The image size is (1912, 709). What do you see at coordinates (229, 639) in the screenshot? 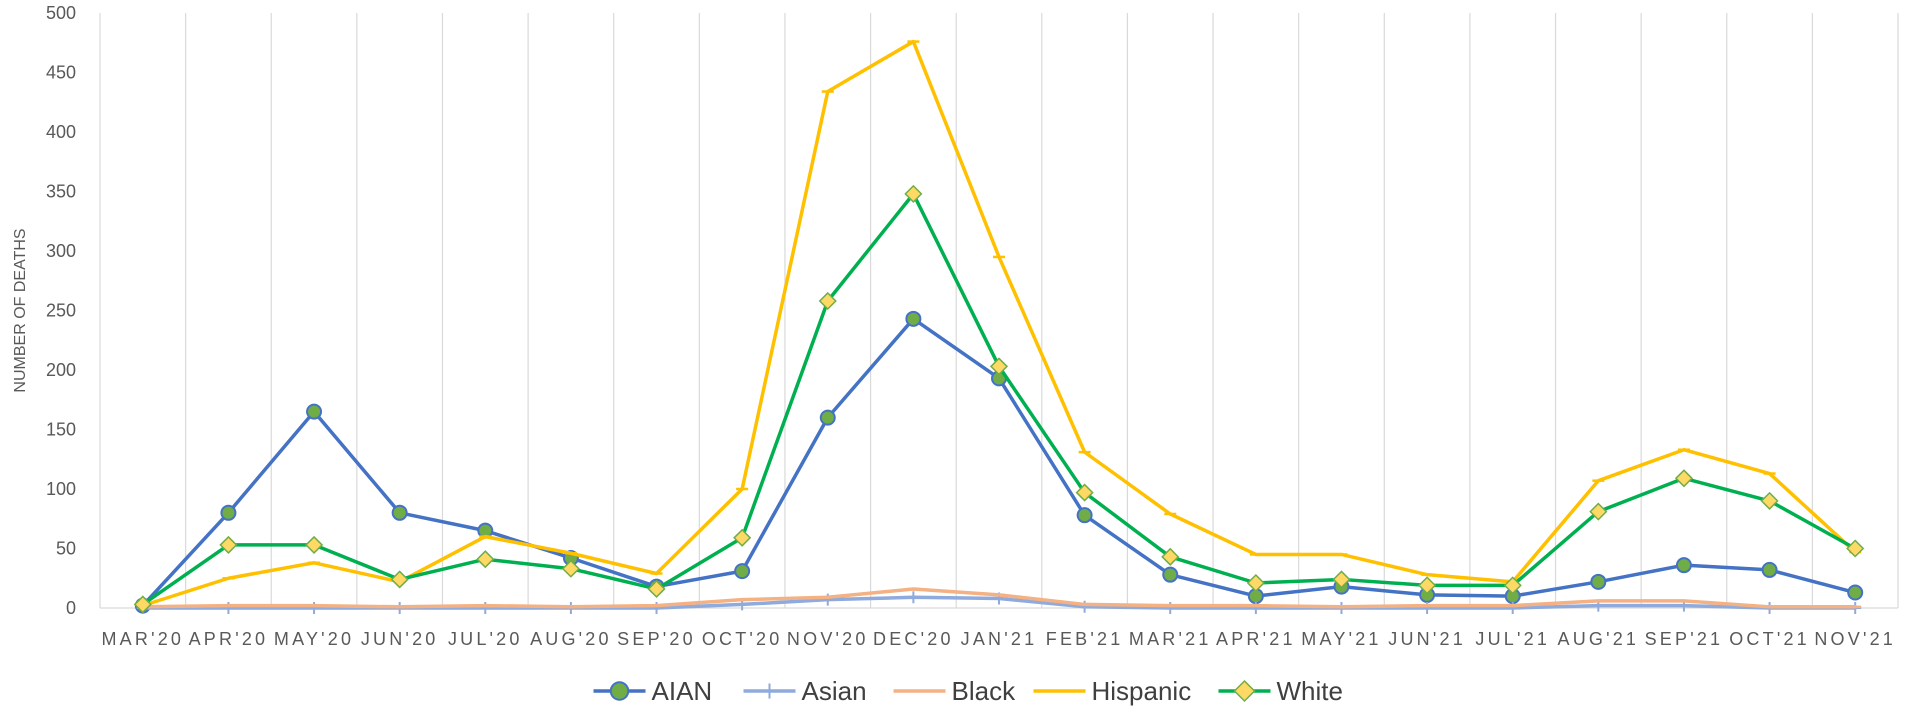
I see `x-tick-label: APR'20` at bounding box center [229, 639].